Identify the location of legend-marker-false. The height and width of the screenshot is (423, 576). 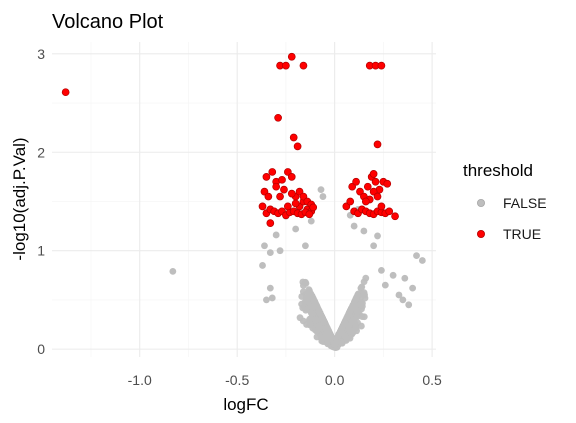
(480, 202).